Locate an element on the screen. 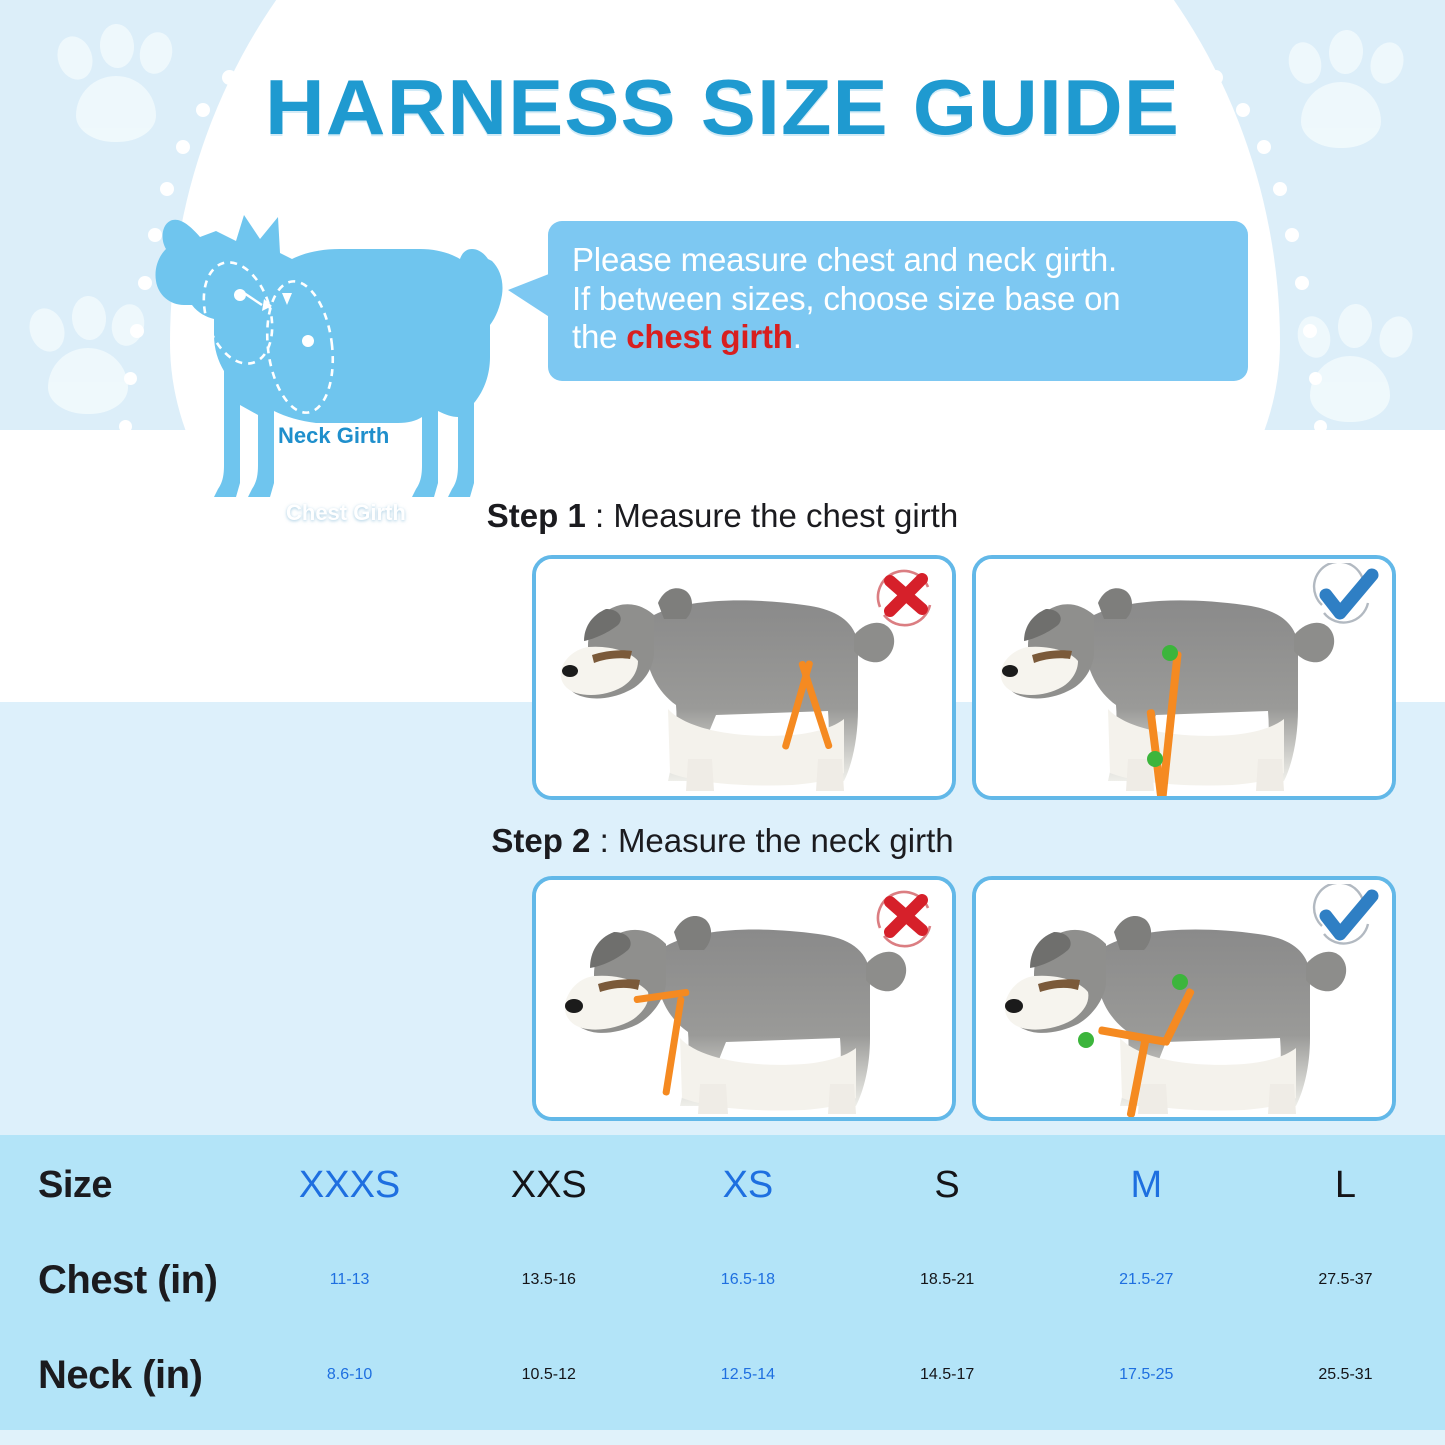 Image resolution: width=1445 pixels, height=1445 pixels. chest-cell: 27.5-37 is located at coordinates (1345, 1279).